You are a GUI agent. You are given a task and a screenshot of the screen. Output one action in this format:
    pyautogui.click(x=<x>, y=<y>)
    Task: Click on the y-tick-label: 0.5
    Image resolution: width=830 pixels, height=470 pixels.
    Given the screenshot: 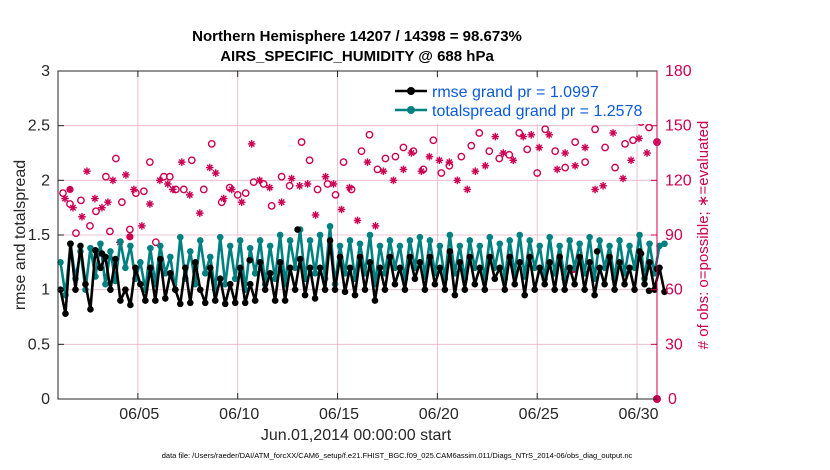 What is the action you would take?
    pyautogui.click(x=39, y=344)
    